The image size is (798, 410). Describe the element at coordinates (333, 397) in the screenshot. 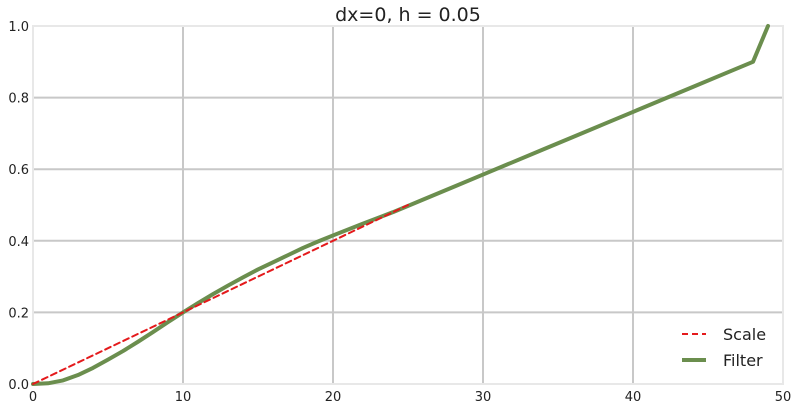

I see `x-tick-label: 20` at that location.